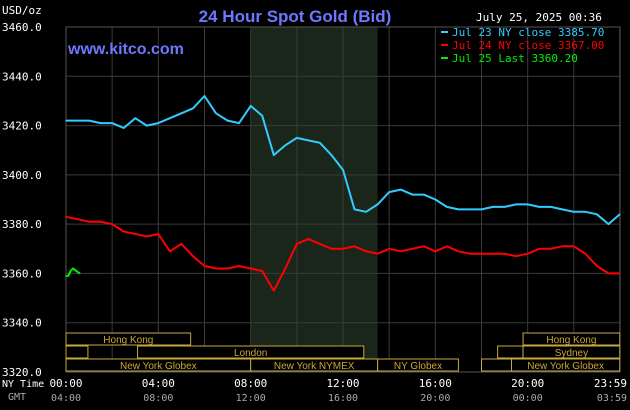  Describe the element at coordinates (343, 398) in the screenshot. I see `x-tick-gmt: 16:00` at that location.